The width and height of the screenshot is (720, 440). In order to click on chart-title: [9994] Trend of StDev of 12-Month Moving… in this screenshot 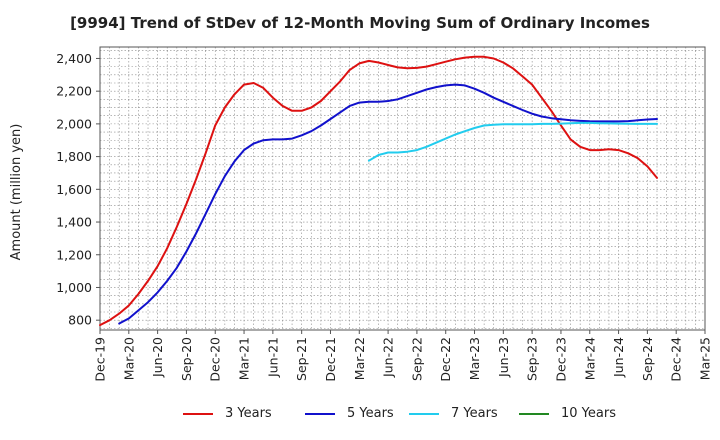, I will do `click(360, 23)`.